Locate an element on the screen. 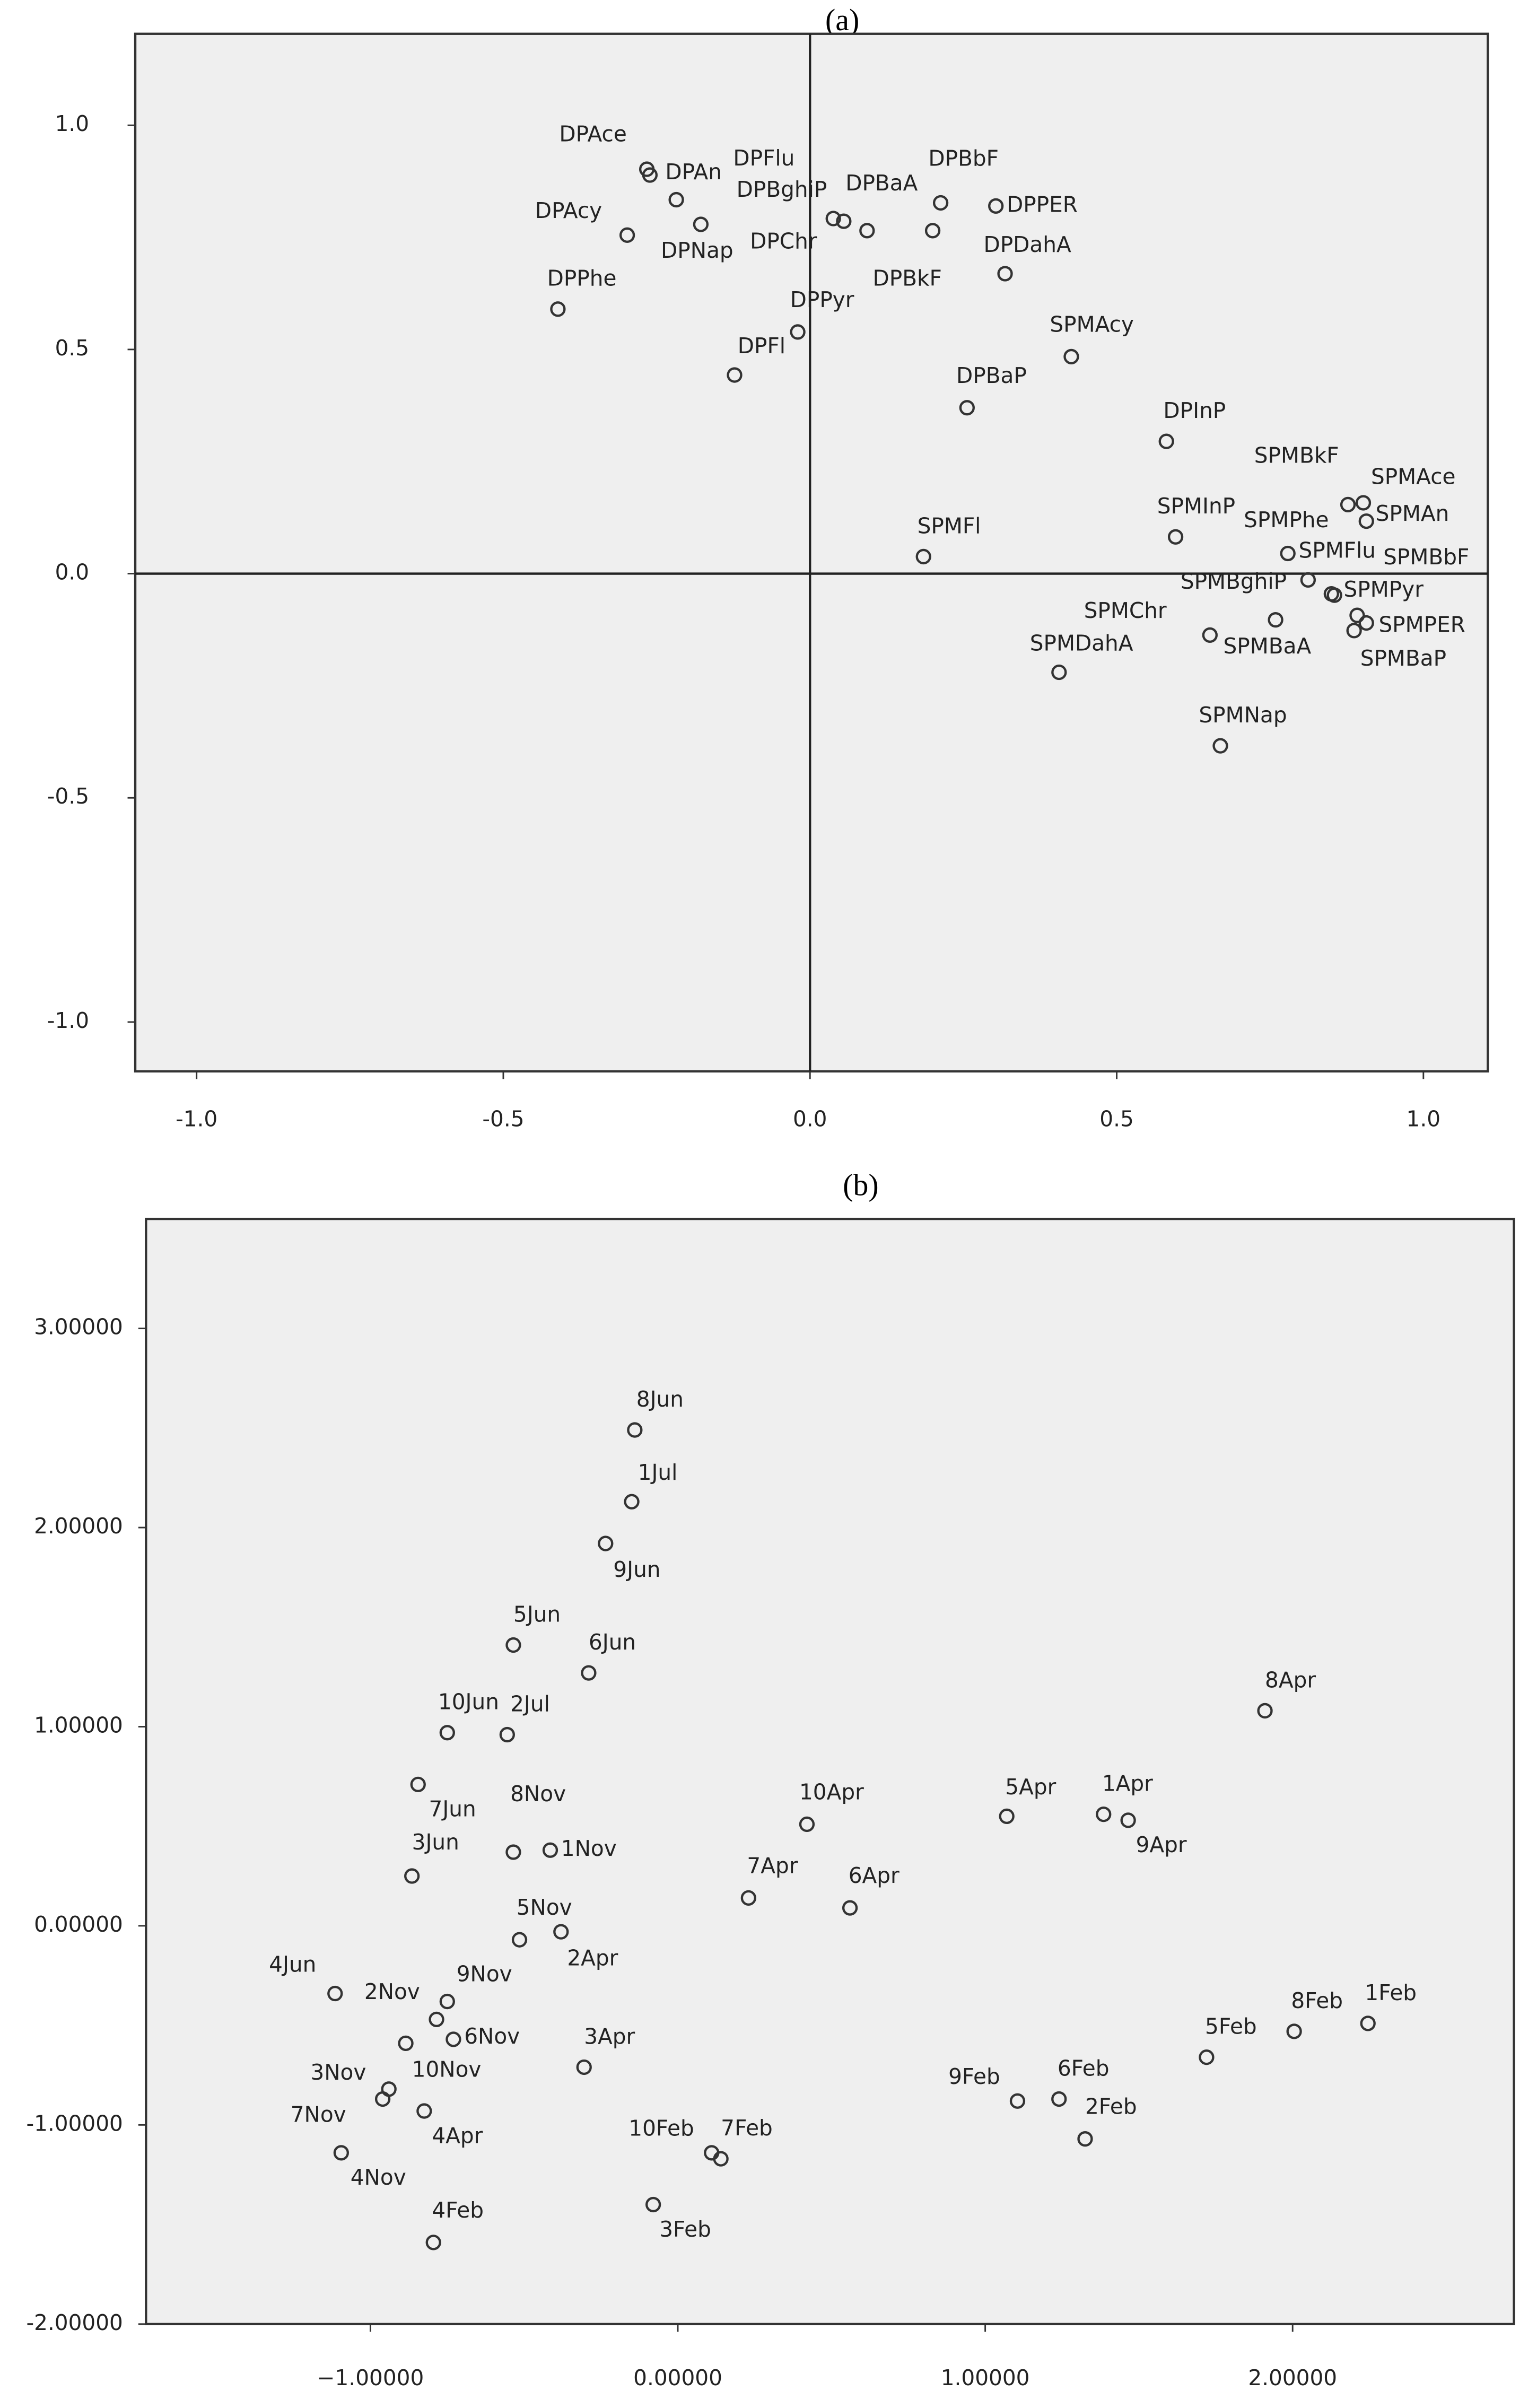  x-tick-label: 1.00000 is located at coordinates (985, 2377).